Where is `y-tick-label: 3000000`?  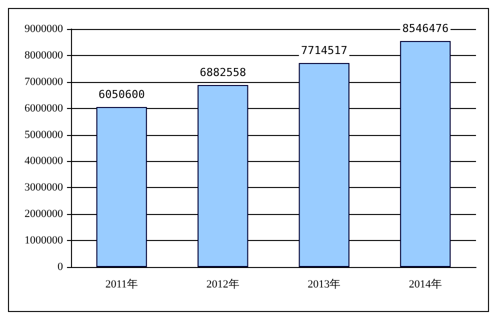 y-tick-label: 3000000 is located at coordinates (44, 188).